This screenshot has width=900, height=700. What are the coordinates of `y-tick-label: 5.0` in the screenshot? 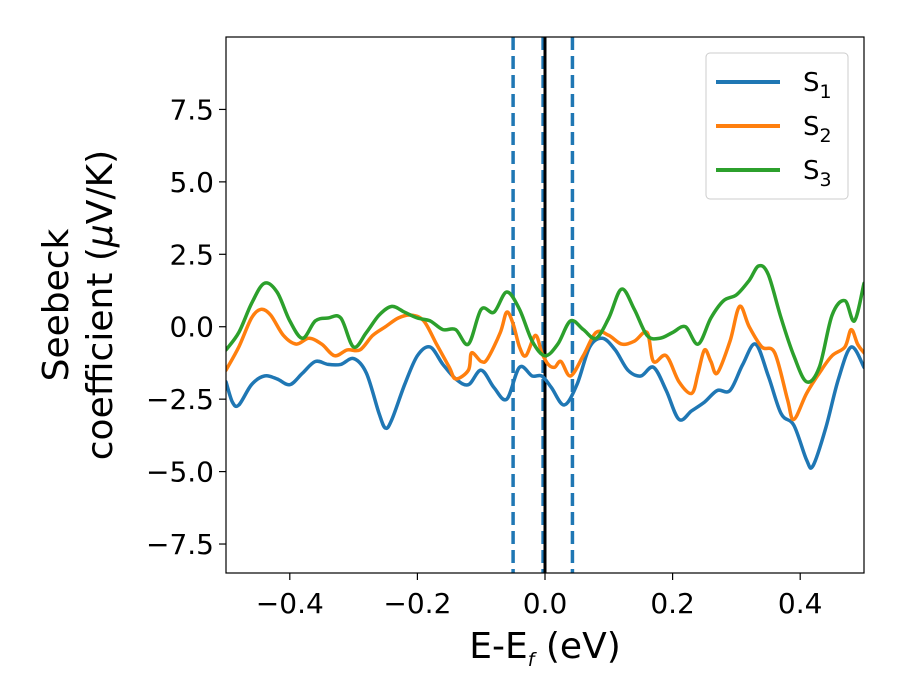 It's located at (191, 182).